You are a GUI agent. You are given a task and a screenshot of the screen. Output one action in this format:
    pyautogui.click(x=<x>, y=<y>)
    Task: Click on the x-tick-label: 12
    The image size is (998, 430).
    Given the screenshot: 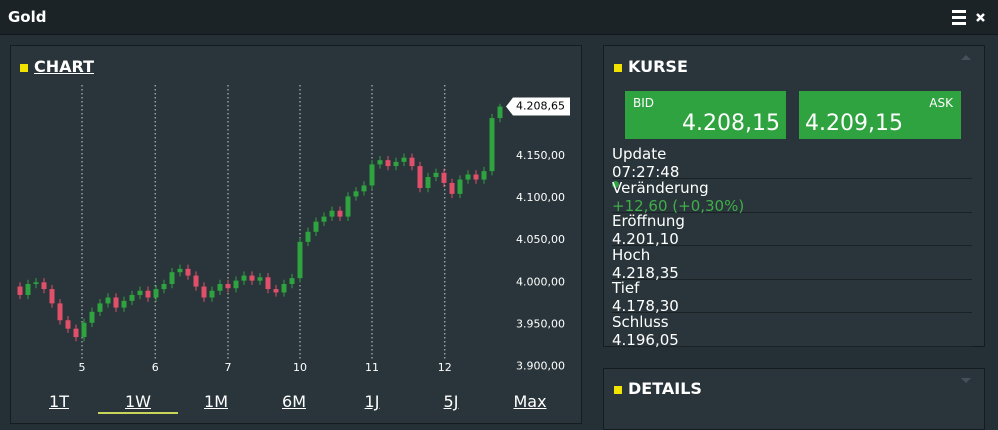 What is the action you would take?
    pyautogui.click(x=445, y=367)
    